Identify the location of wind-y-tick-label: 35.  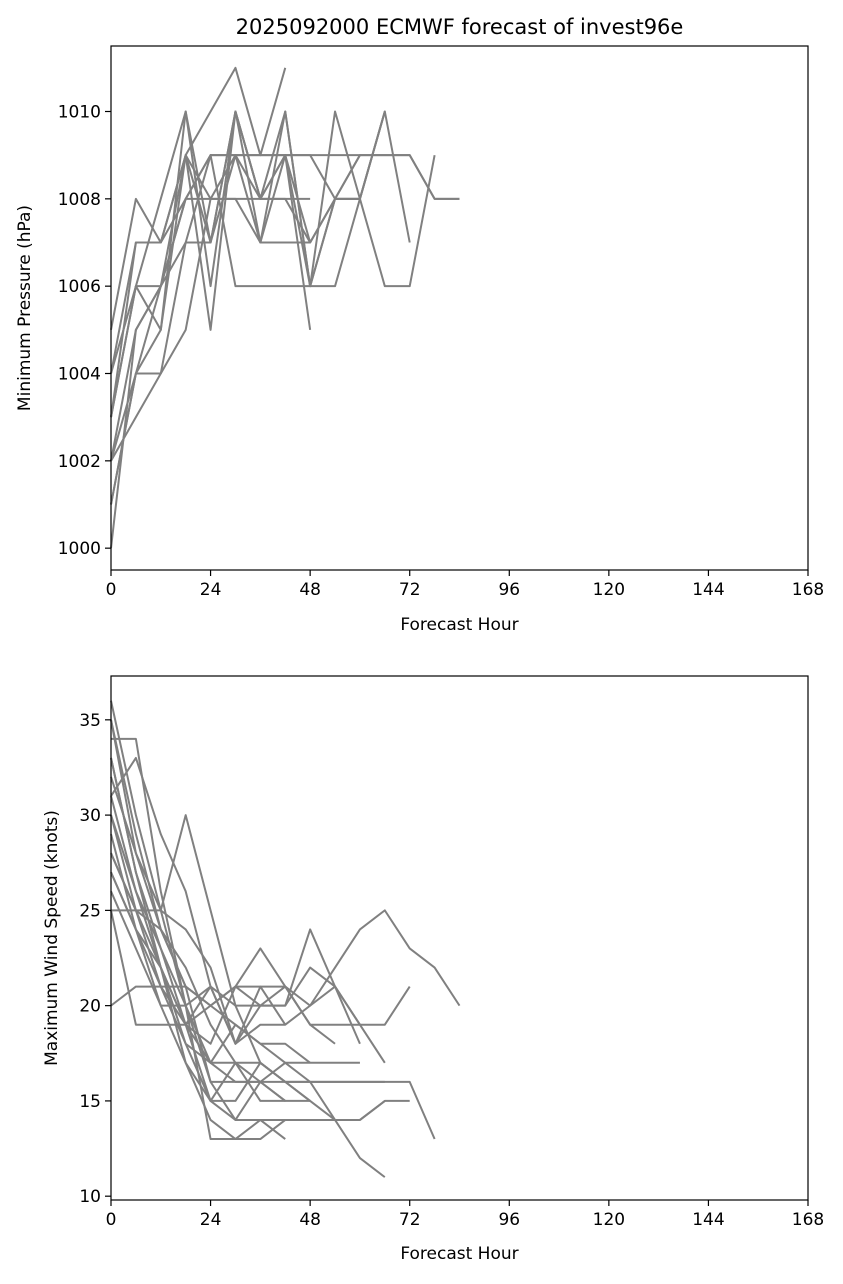
(90, 721).